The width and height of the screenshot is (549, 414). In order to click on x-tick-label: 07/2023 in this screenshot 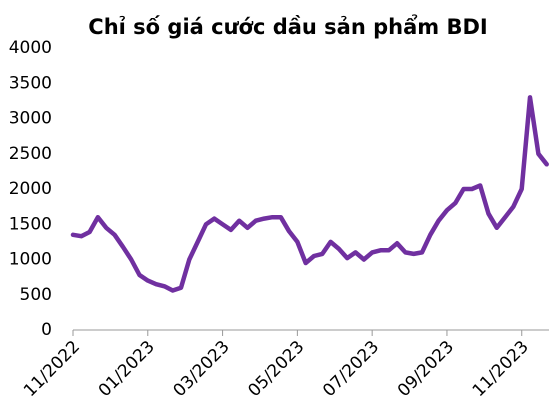, I will do `click(351, 369)`.